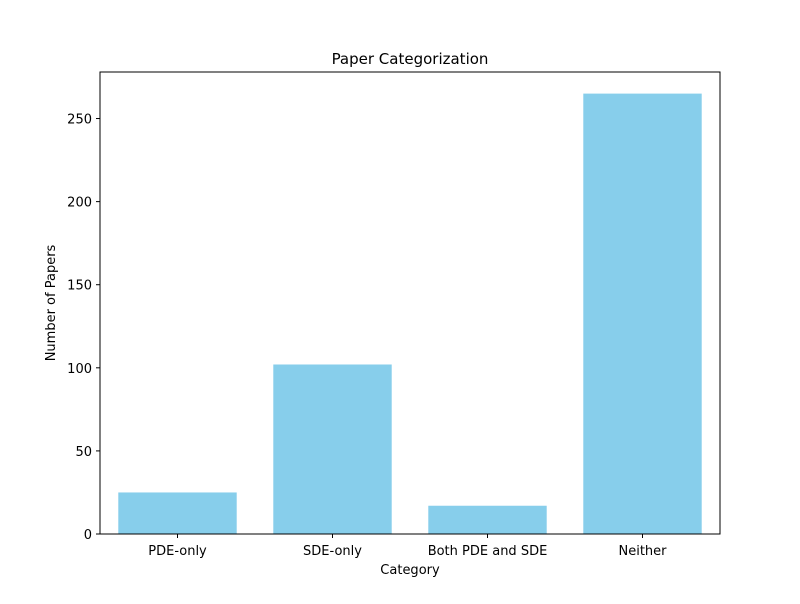 The image size is (800, 604). What do you see at coordinates (83, 328) in the screenshot?
I see `y-axis-ticks: 0 50 100 150 200 250` at bounding box center [83, 328].